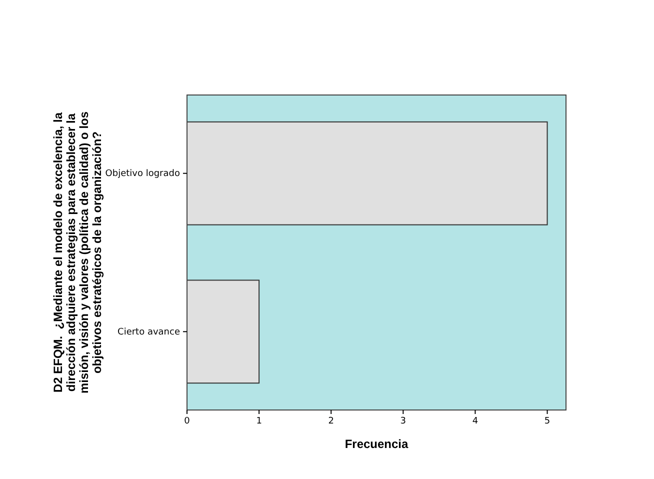 The height and width of the screenshot is (479, 654). What do you see at coordinates (187, 421) in the screenshot?
I see `x-tick-label: 0` at bounding box center [187, 421].